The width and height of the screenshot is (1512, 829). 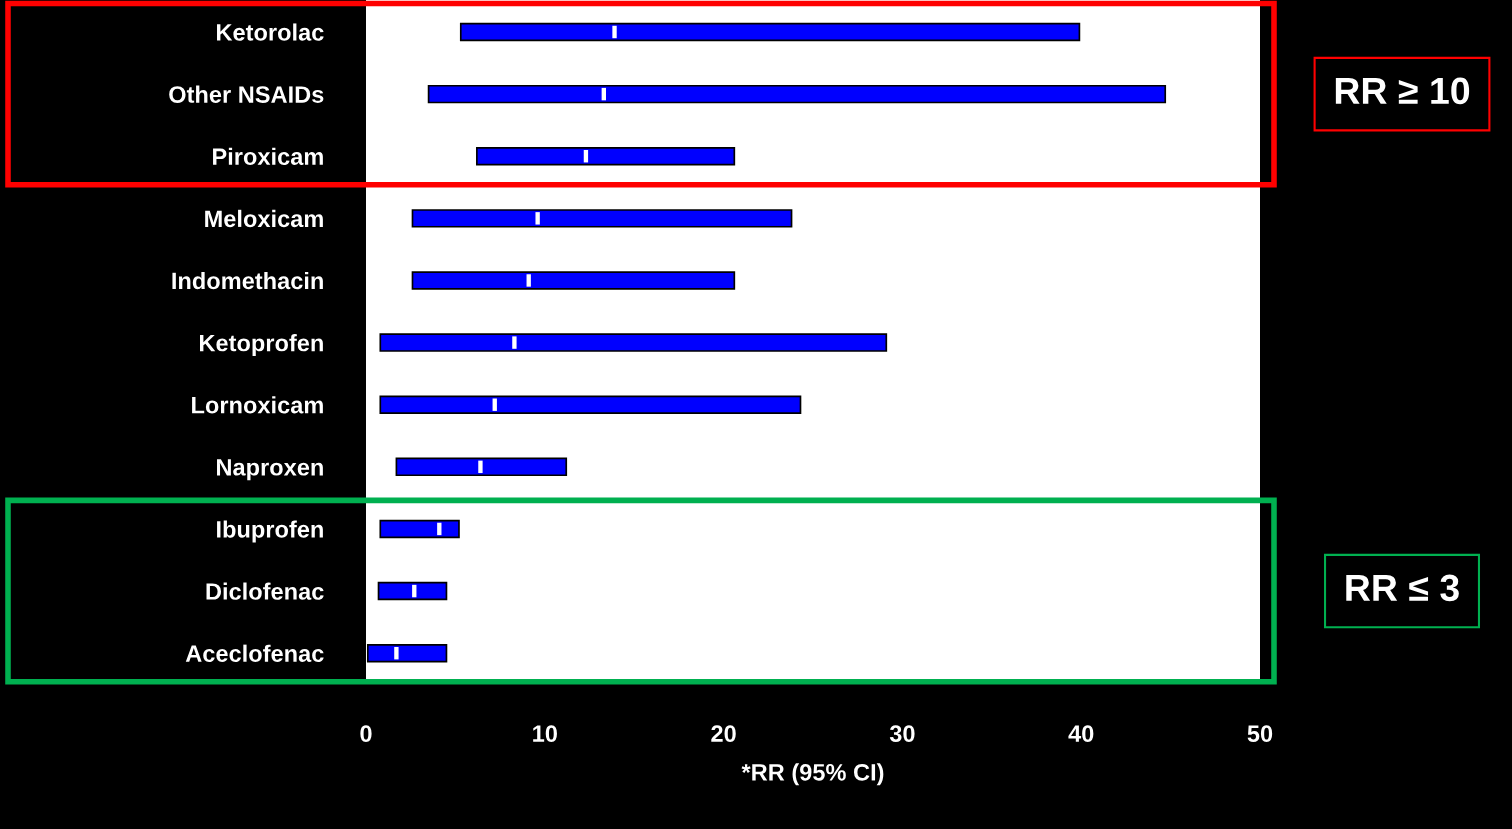 What do you see at coordinates (1081, 734) in the screenshot?
I see `x-tick-label: 40` at bounding box center [1081, 734].